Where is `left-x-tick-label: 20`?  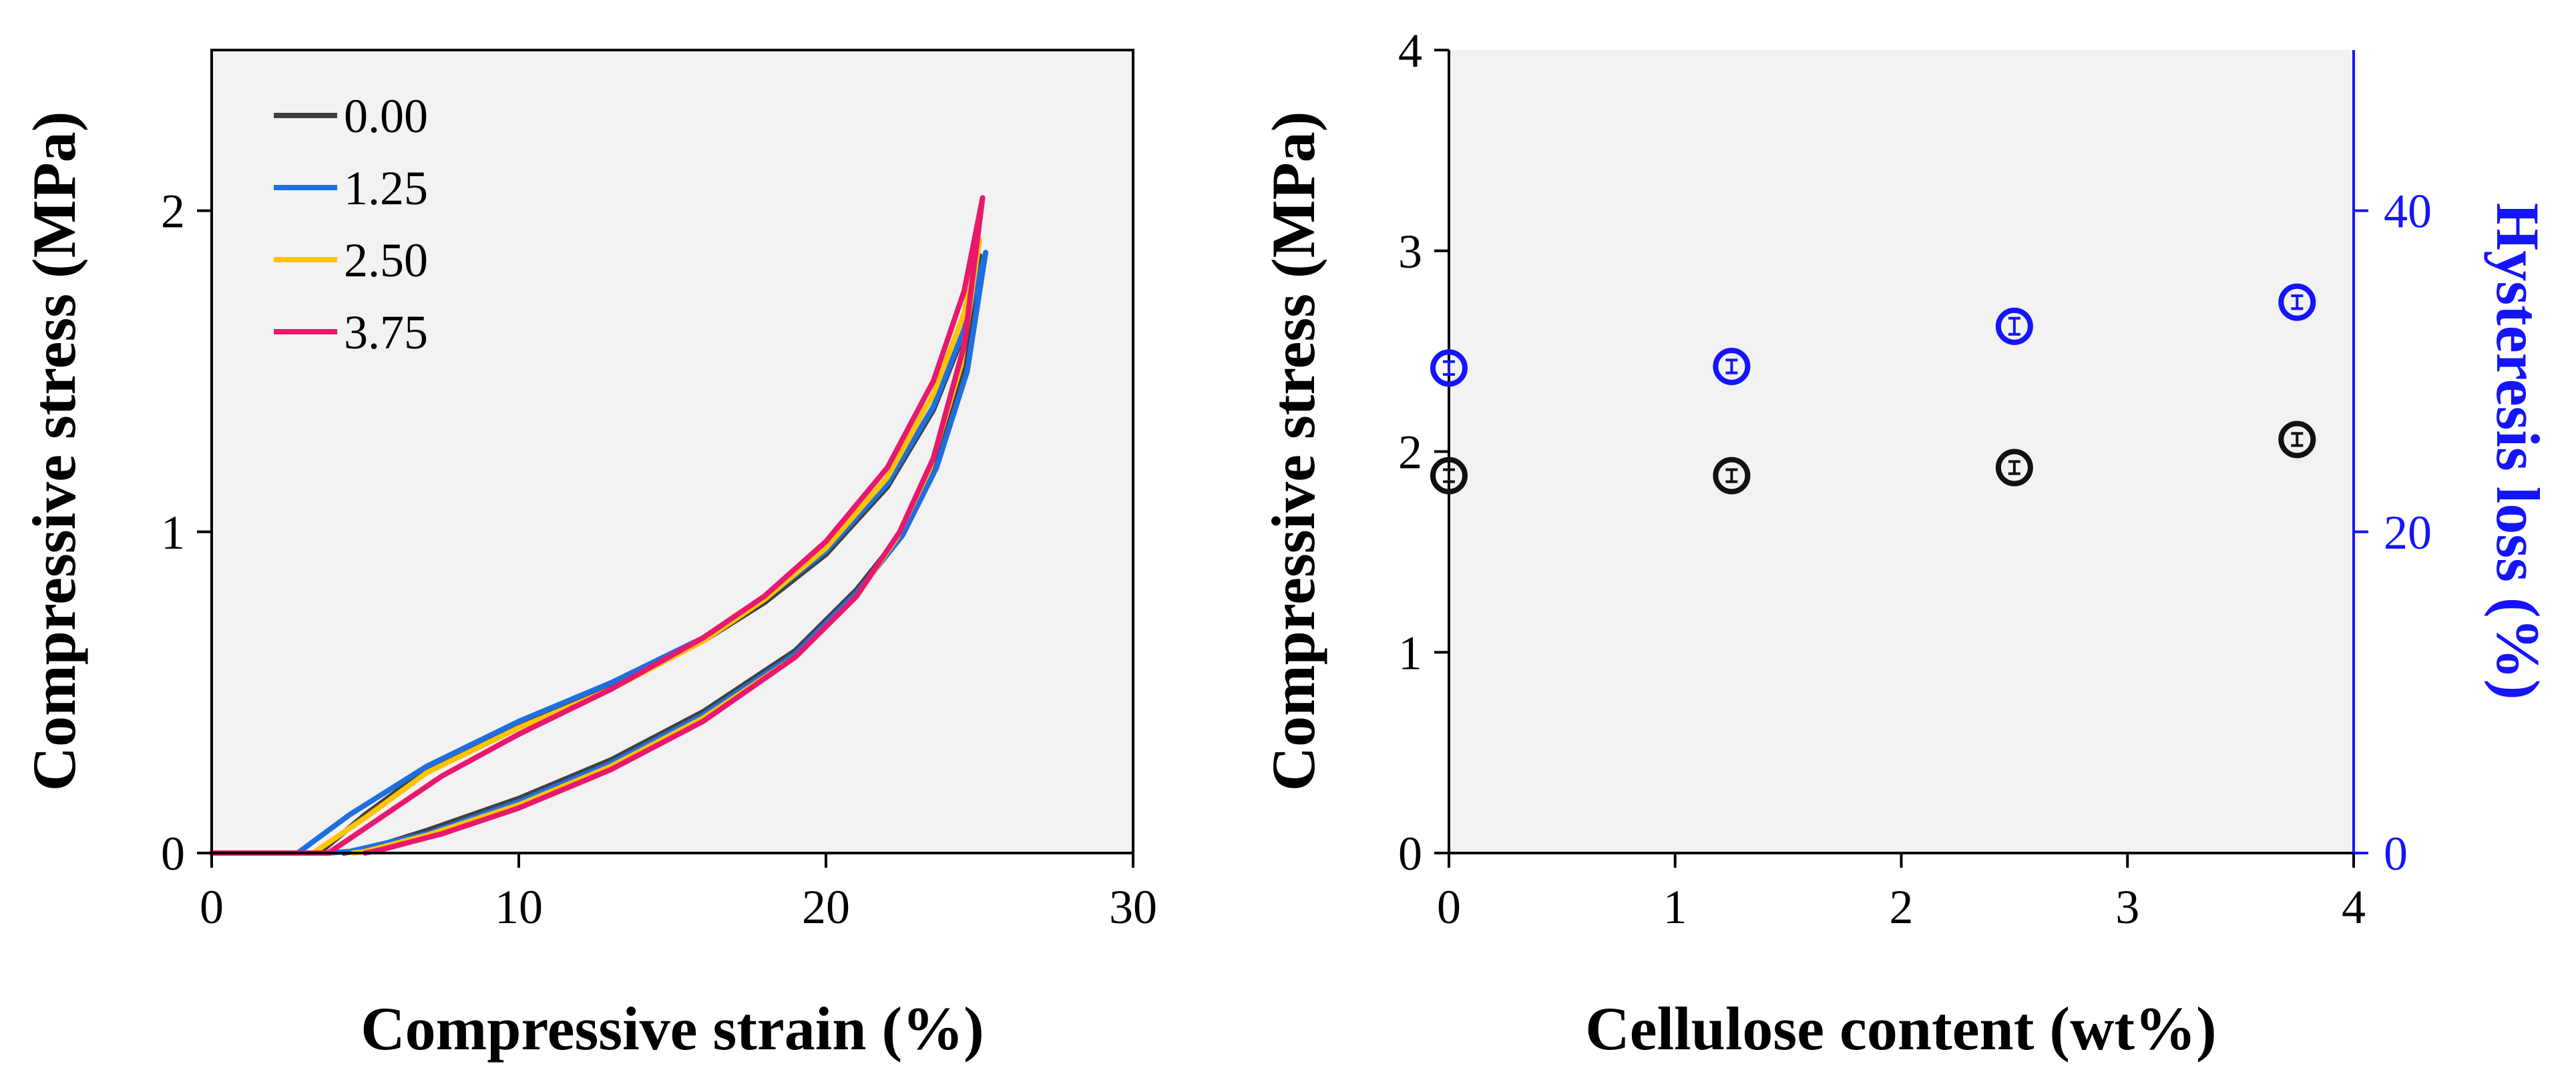 left-x-tick-label: 20 is located at coordinates (826, 907).